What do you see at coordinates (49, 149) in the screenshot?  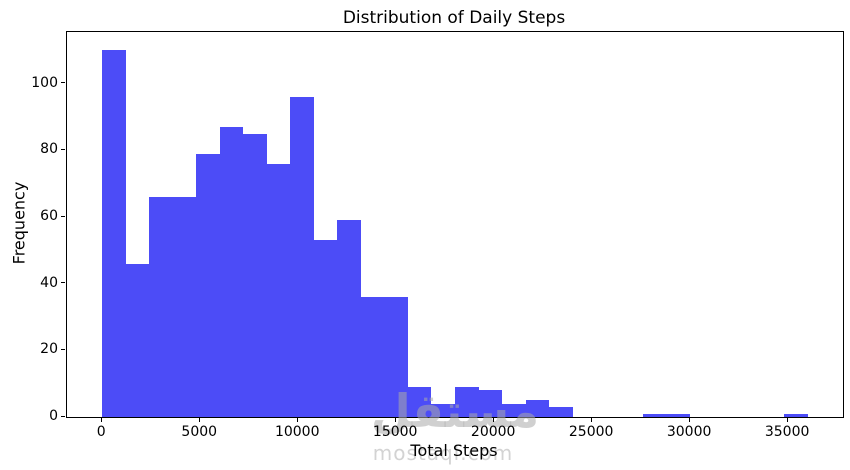 I see `y-tick-label: 80` at bounding box center [49, 149].